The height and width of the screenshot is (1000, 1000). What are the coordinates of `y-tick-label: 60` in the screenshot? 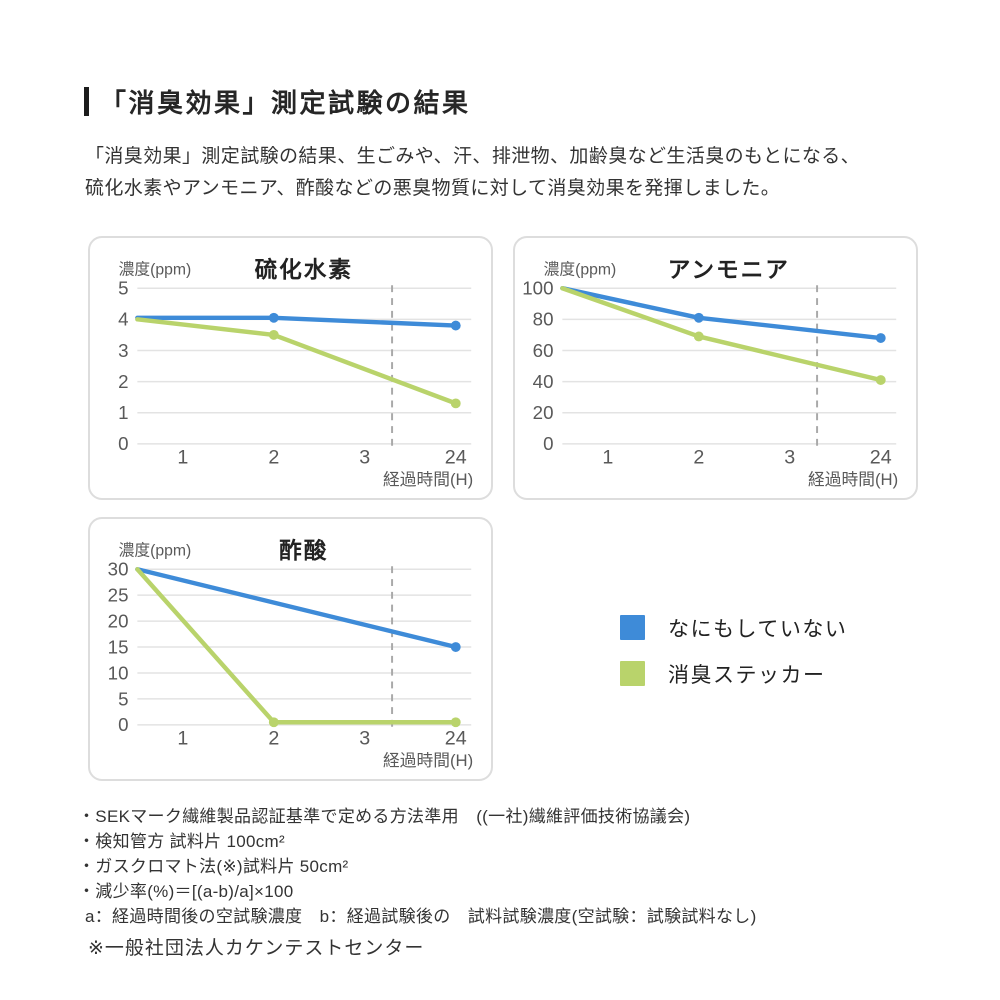 It's located at (543, 350).